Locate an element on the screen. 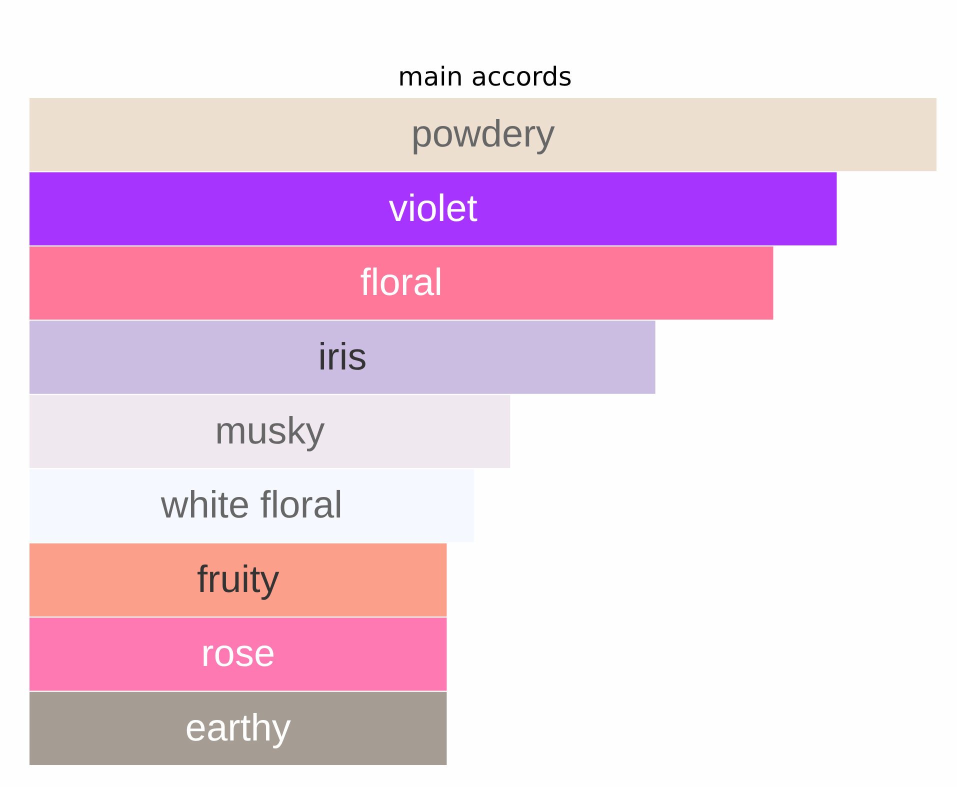 This screenshot has height=787, width=957. y-tick-label: earthy is located at coordinates (238, 728).